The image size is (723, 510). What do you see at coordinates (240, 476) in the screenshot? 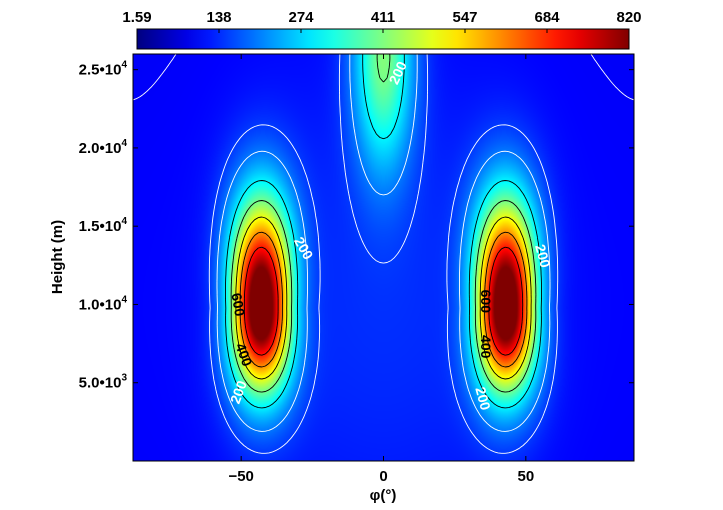
I see `x-tick-label: −50` at bounding box center [240, 476].